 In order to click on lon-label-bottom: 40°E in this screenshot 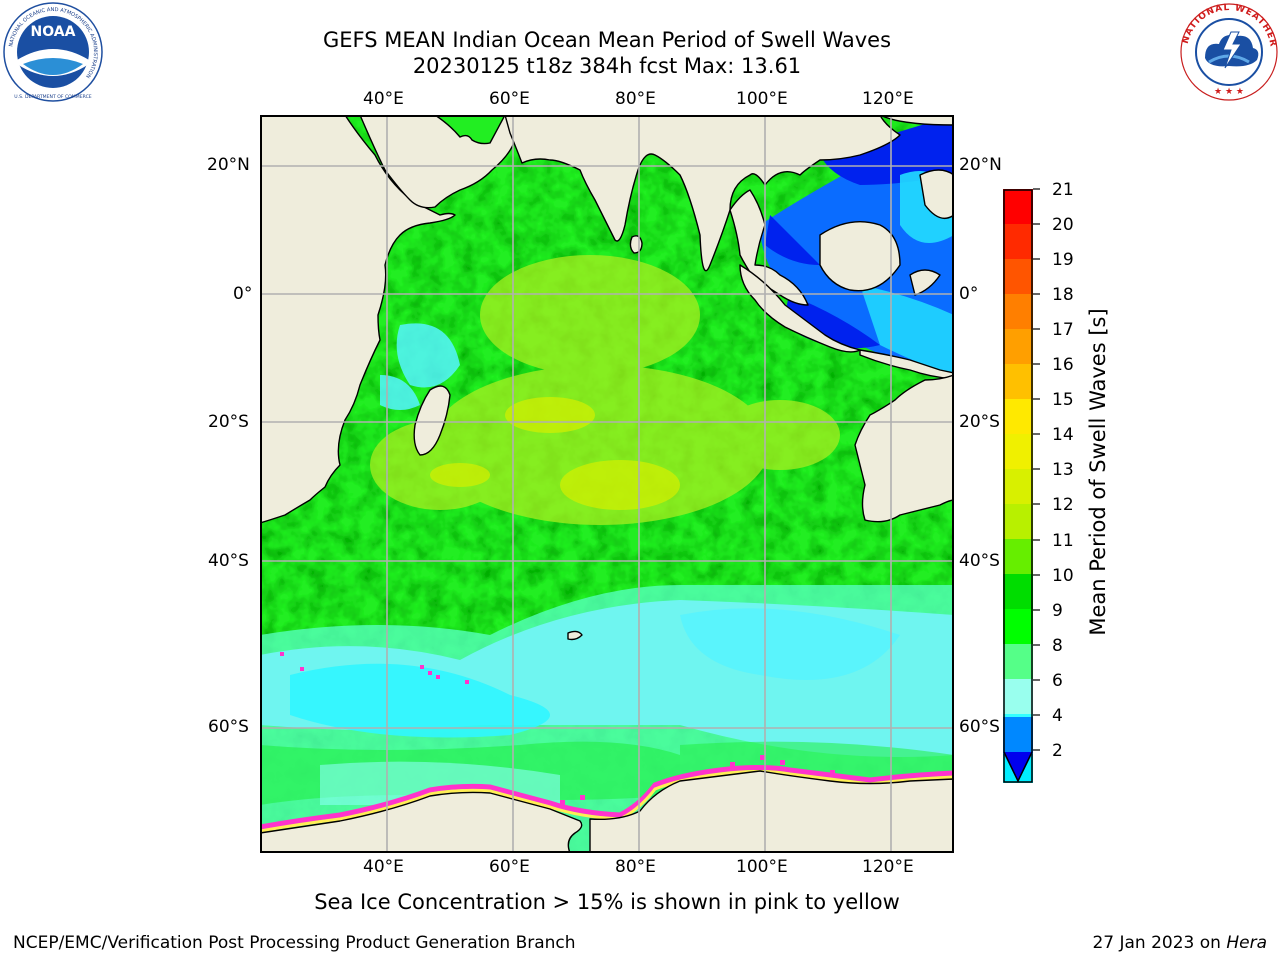, I will do `click(383, 867)`.